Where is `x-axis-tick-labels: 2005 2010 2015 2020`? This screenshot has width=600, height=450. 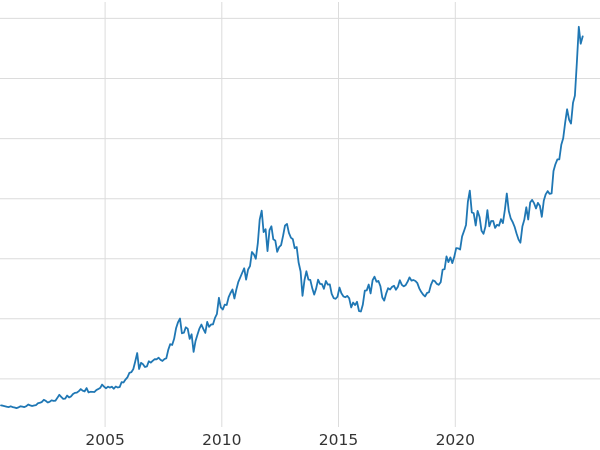 x-axis-tick-labels: 2005 2010 2015 2020 is located at coordinates (280, 440).